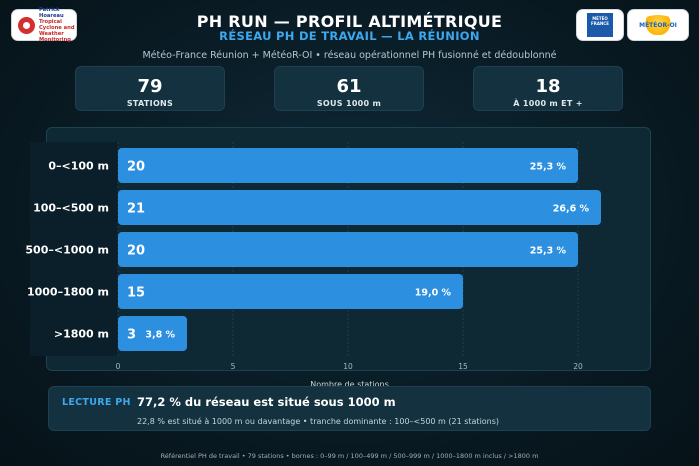 The image size is (699, 466). I want to click on cyclone-icon, so click(26, 25).